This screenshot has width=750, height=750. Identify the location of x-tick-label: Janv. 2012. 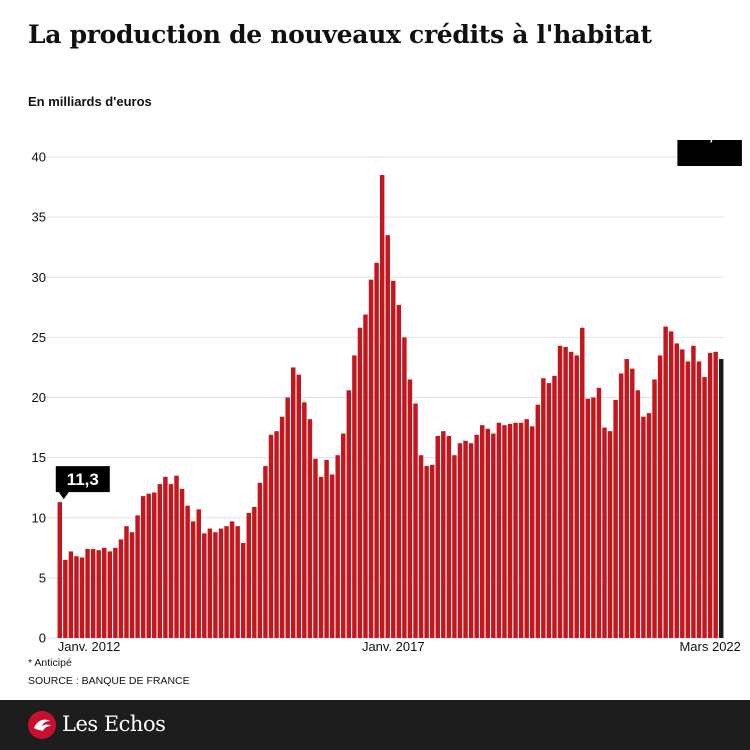
(89, 646).